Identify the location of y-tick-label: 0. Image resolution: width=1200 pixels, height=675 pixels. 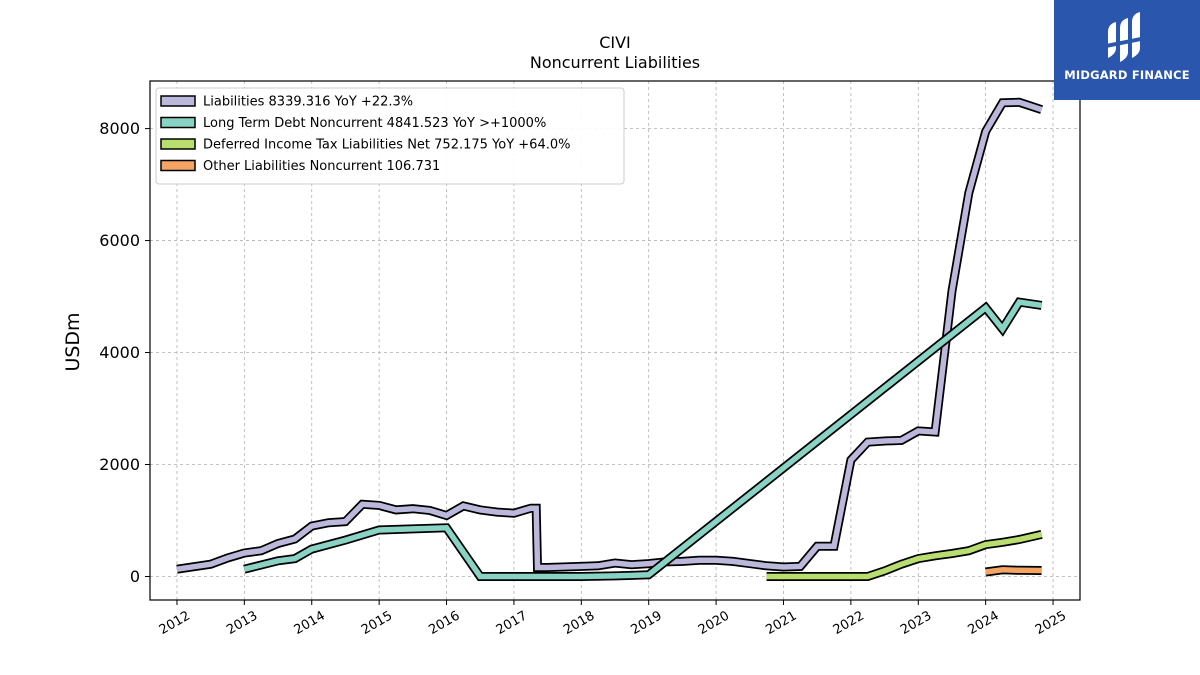
(135, 576).